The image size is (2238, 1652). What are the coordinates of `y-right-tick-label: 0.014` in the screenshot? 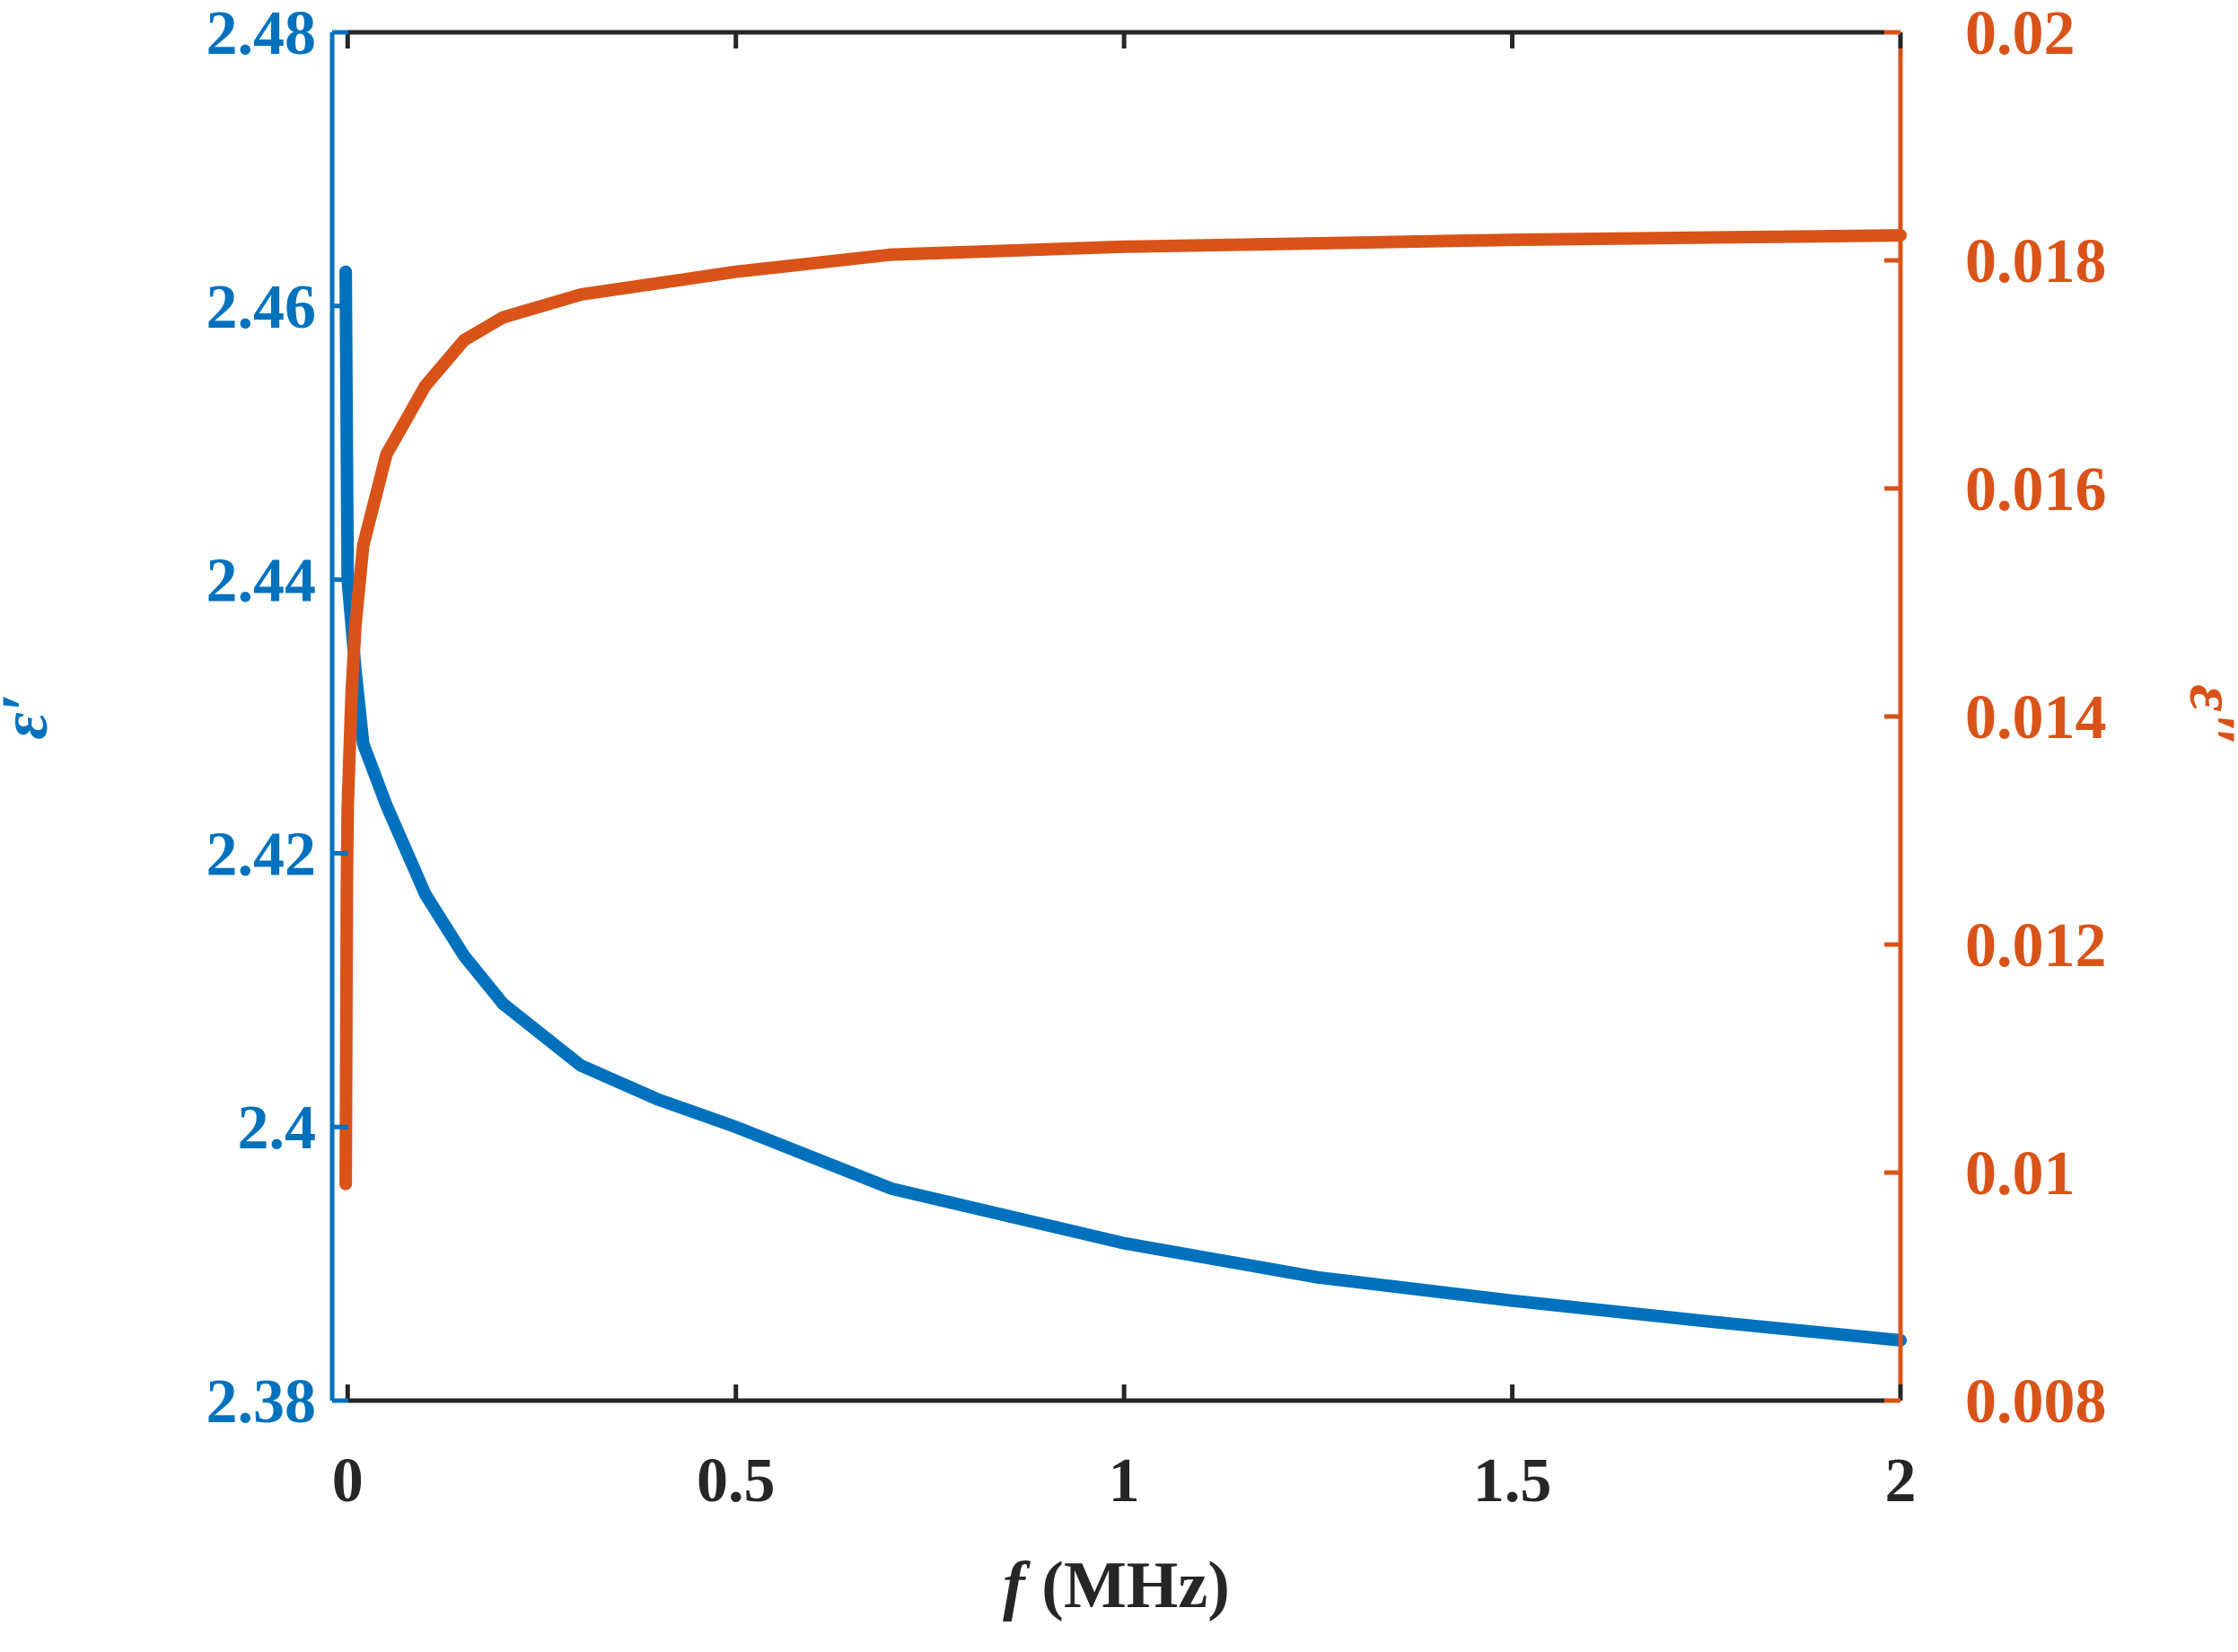 It's located at (2036, 717).